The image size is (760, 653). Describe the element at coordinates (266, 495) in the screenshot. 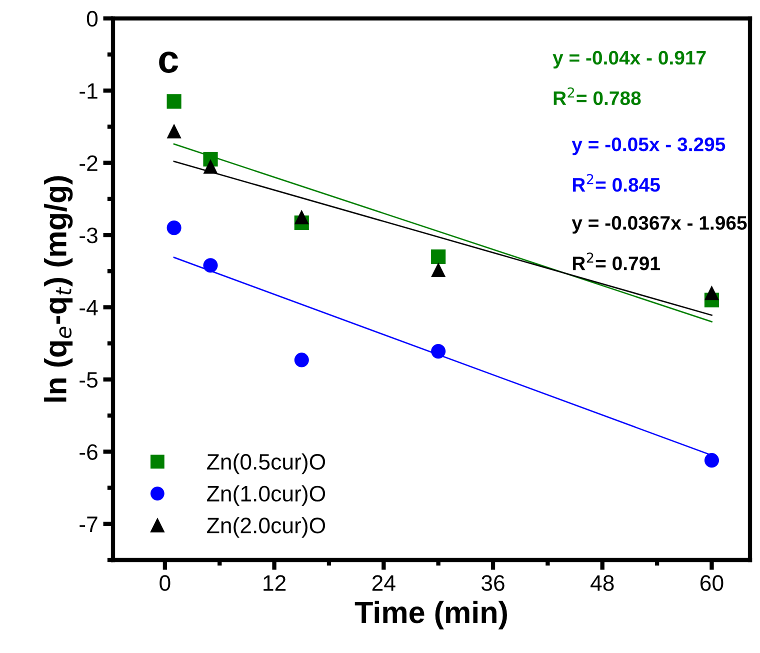

I see `legend-label: Zn(1.0cur)O` at that location.